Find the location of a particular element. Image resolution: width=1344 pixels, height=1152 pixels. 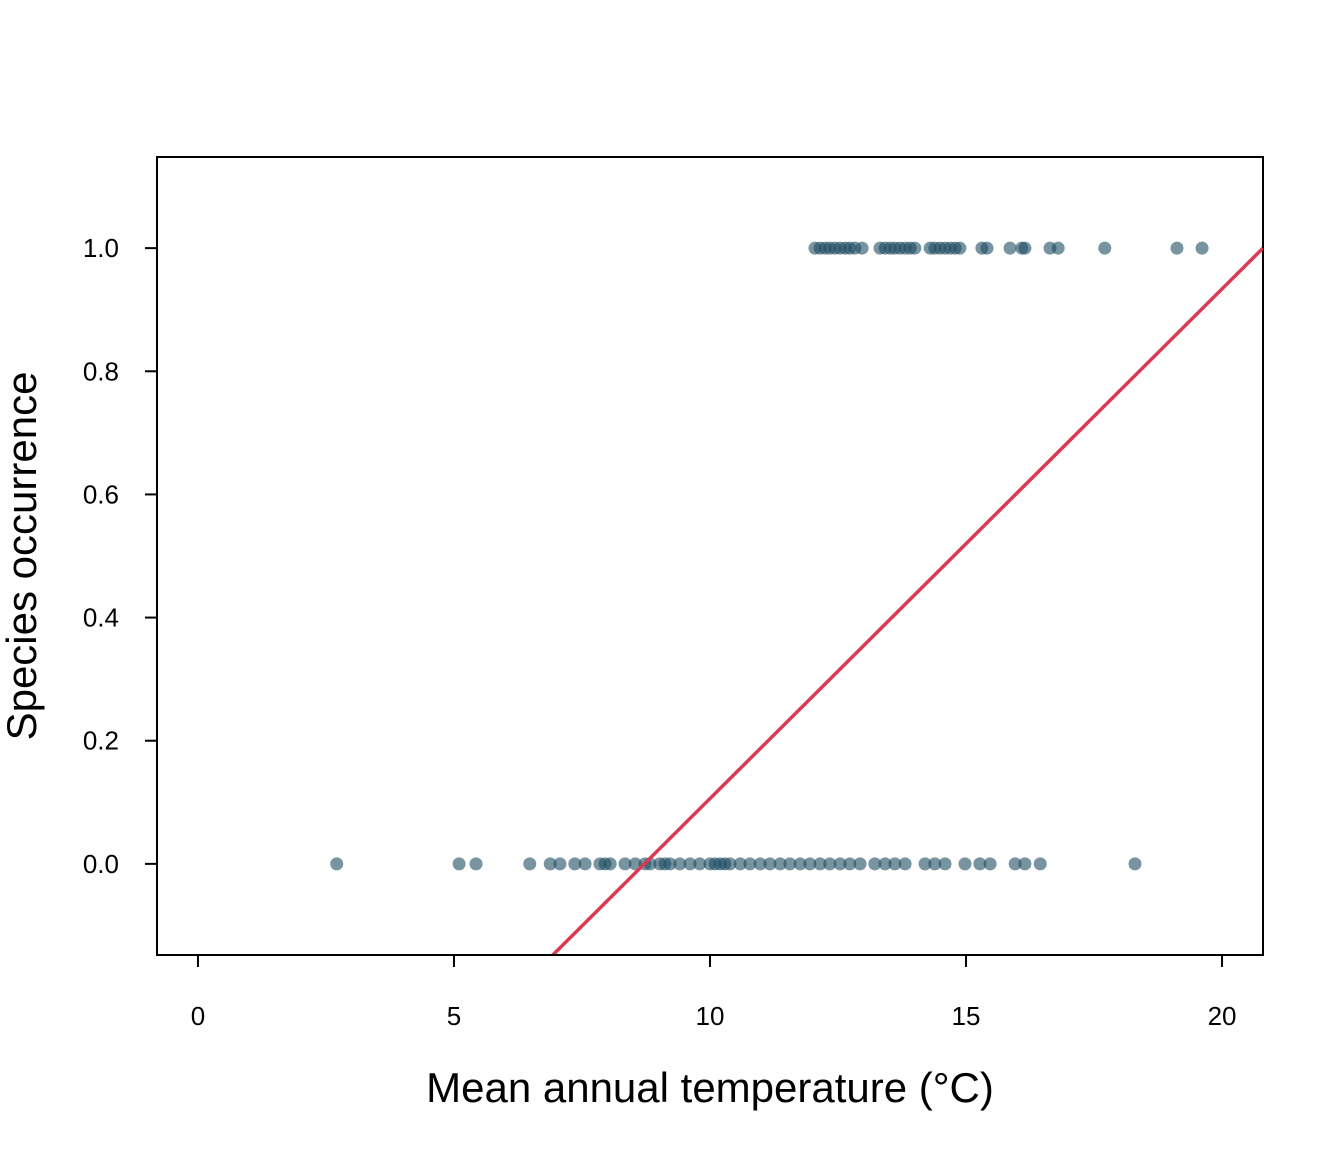

y-axis-label: Species occurrence is located at coordinates (22, 556).